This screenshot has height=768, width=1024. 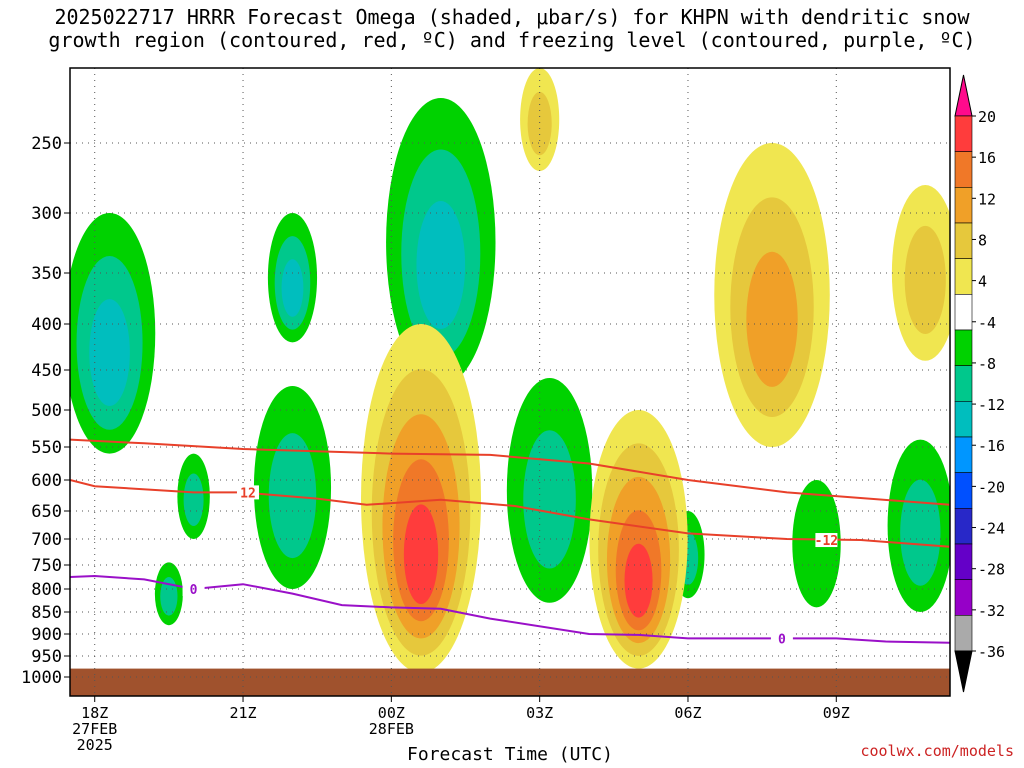 I want to click on y-tick-label-500: 500, so click(x=46, y=411).